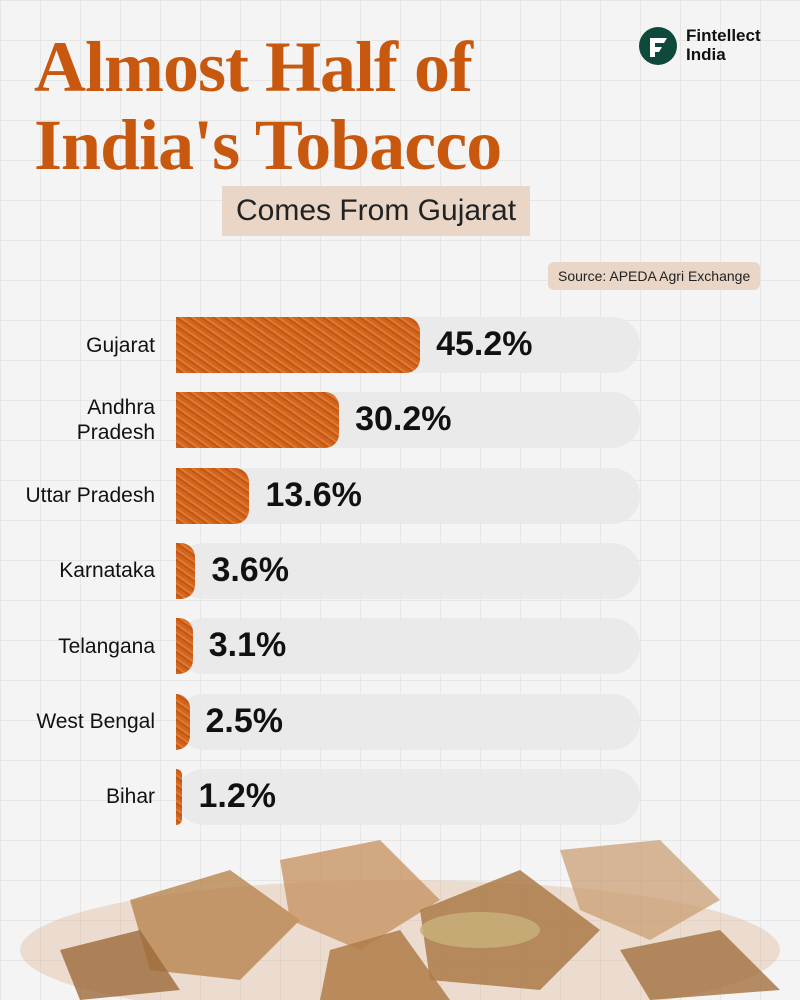 The image size is (800, 1000). What do you see at coordinates (106, 646) in the screenshot?
I see `category-label: Telangana` at bounding box center [106, 646].